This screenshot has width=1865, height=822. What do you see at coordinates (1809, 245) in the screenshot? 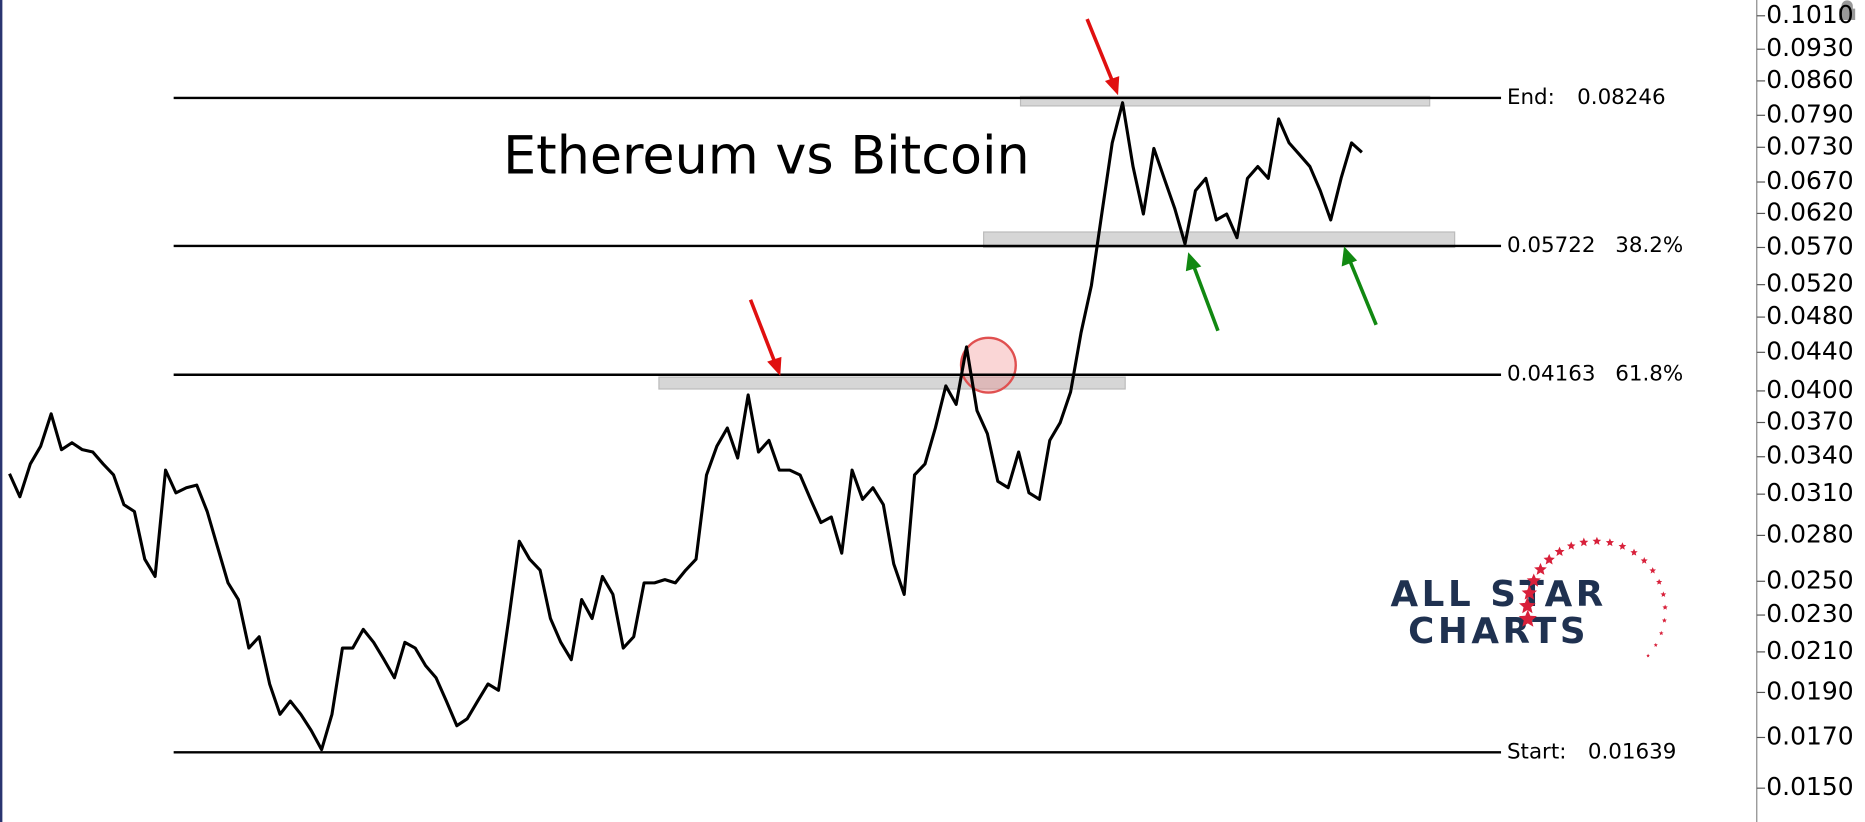
I see `y-tick-label: 0.0570` at bounding box center [1809, 245].